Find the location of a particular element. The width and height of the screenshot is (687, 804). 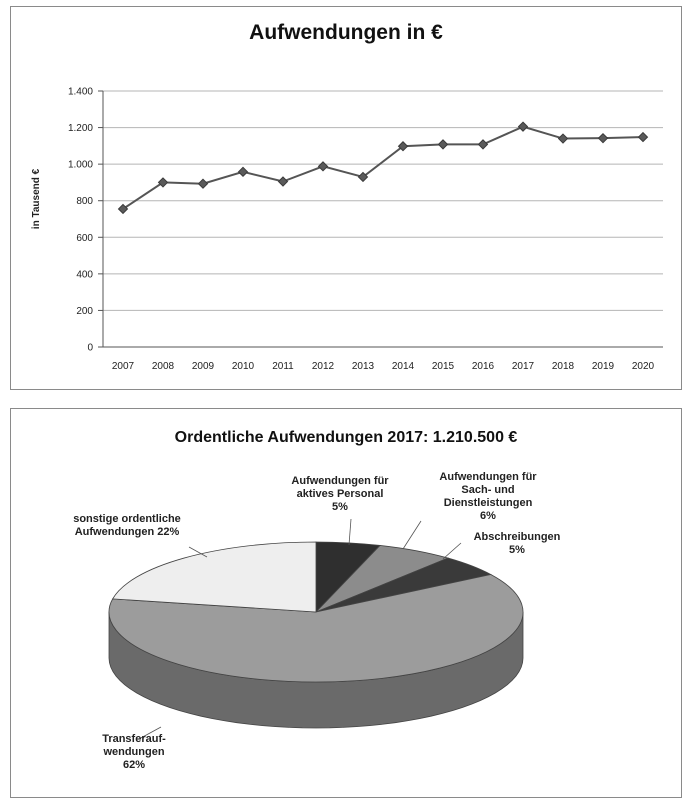

x-tick-label: 2020 is located at coordinates (643, 366).